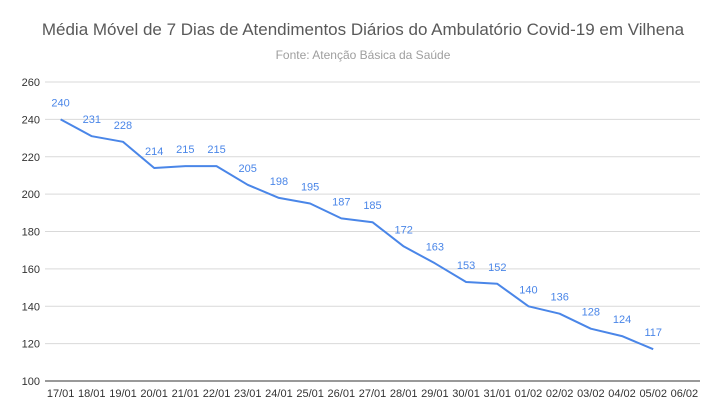 This screenshot has width=726, height=420. I want to click on y-tick-label: 100, so click(31, 382).